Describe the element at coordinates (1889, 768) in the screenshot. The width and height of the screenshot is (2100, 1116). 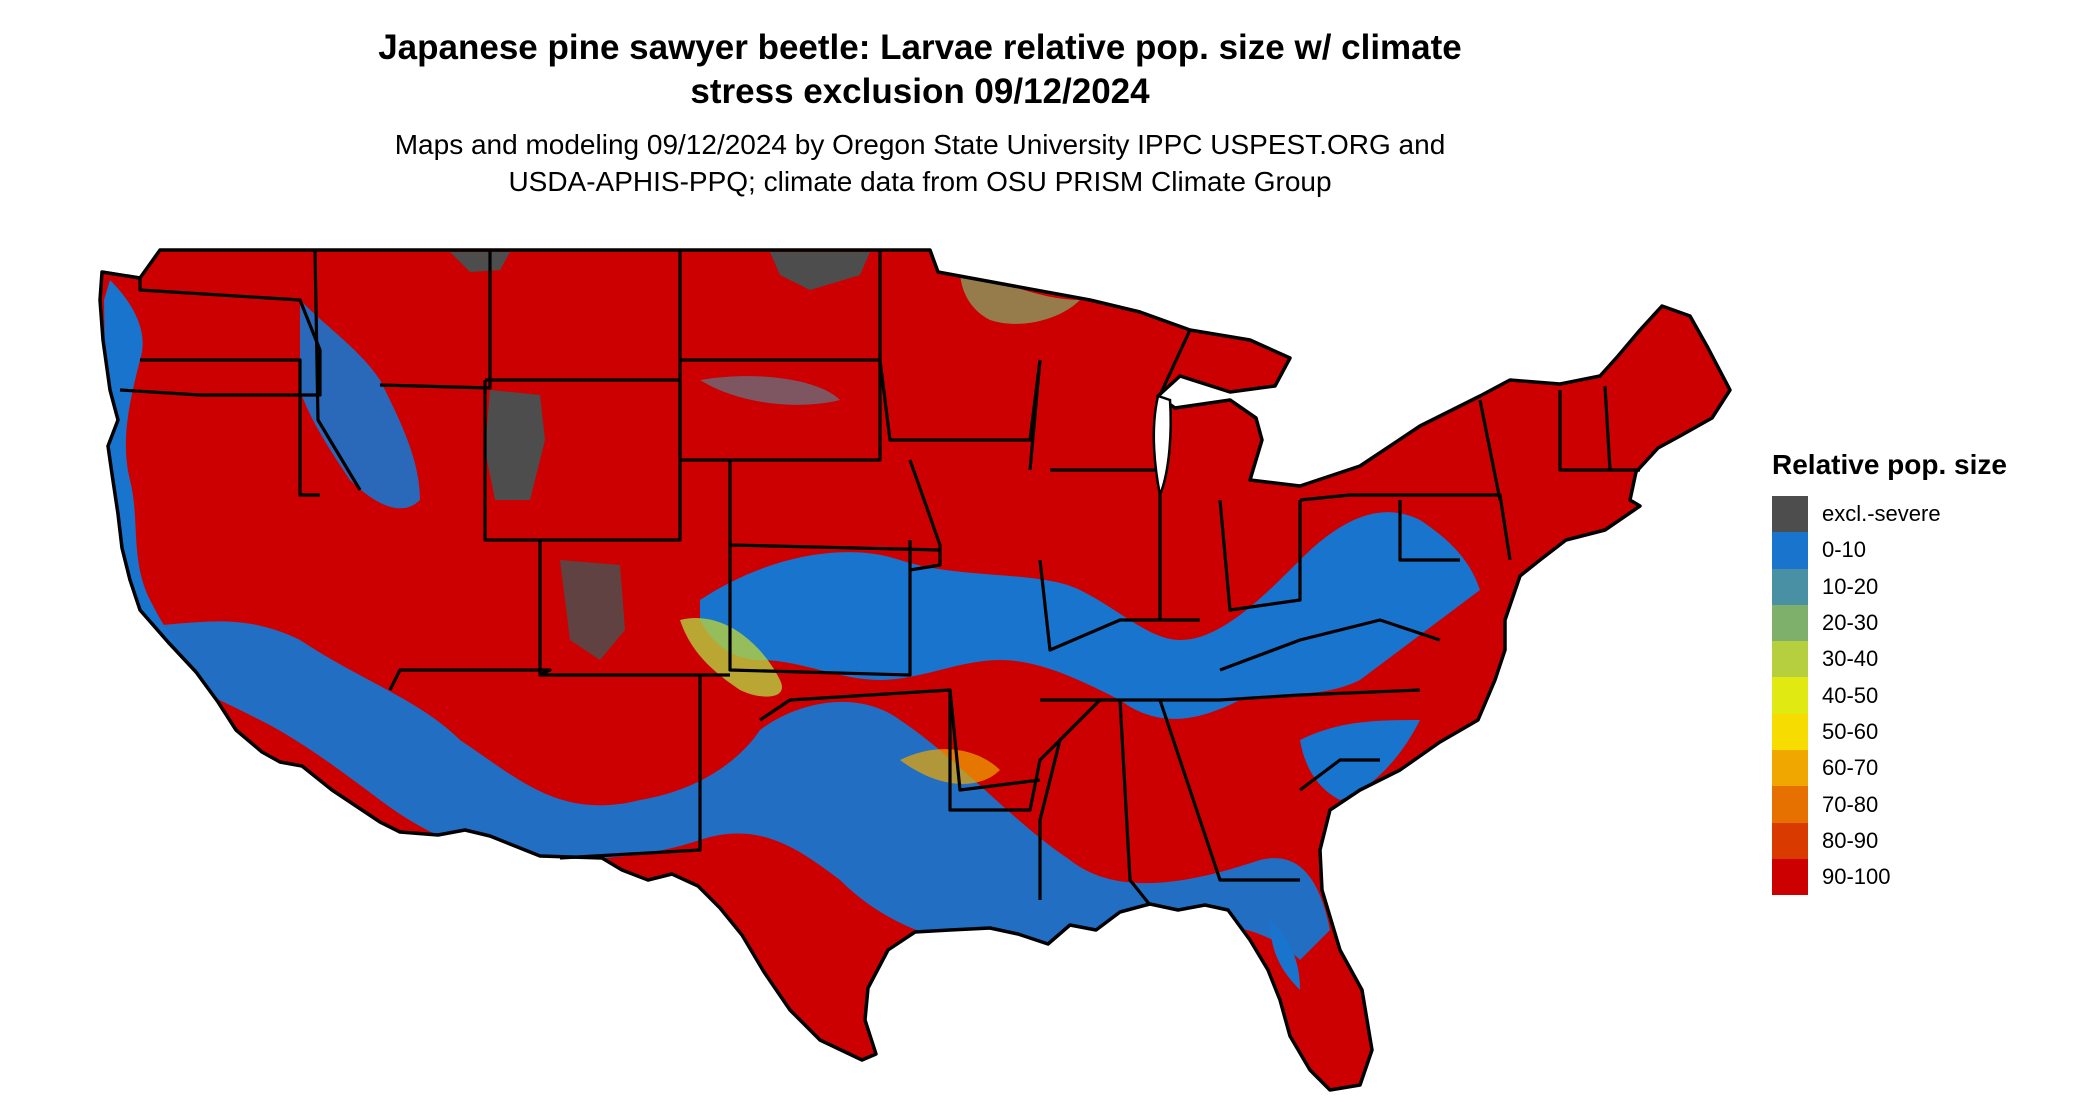
I see `legend-item: 60-70` at that location.